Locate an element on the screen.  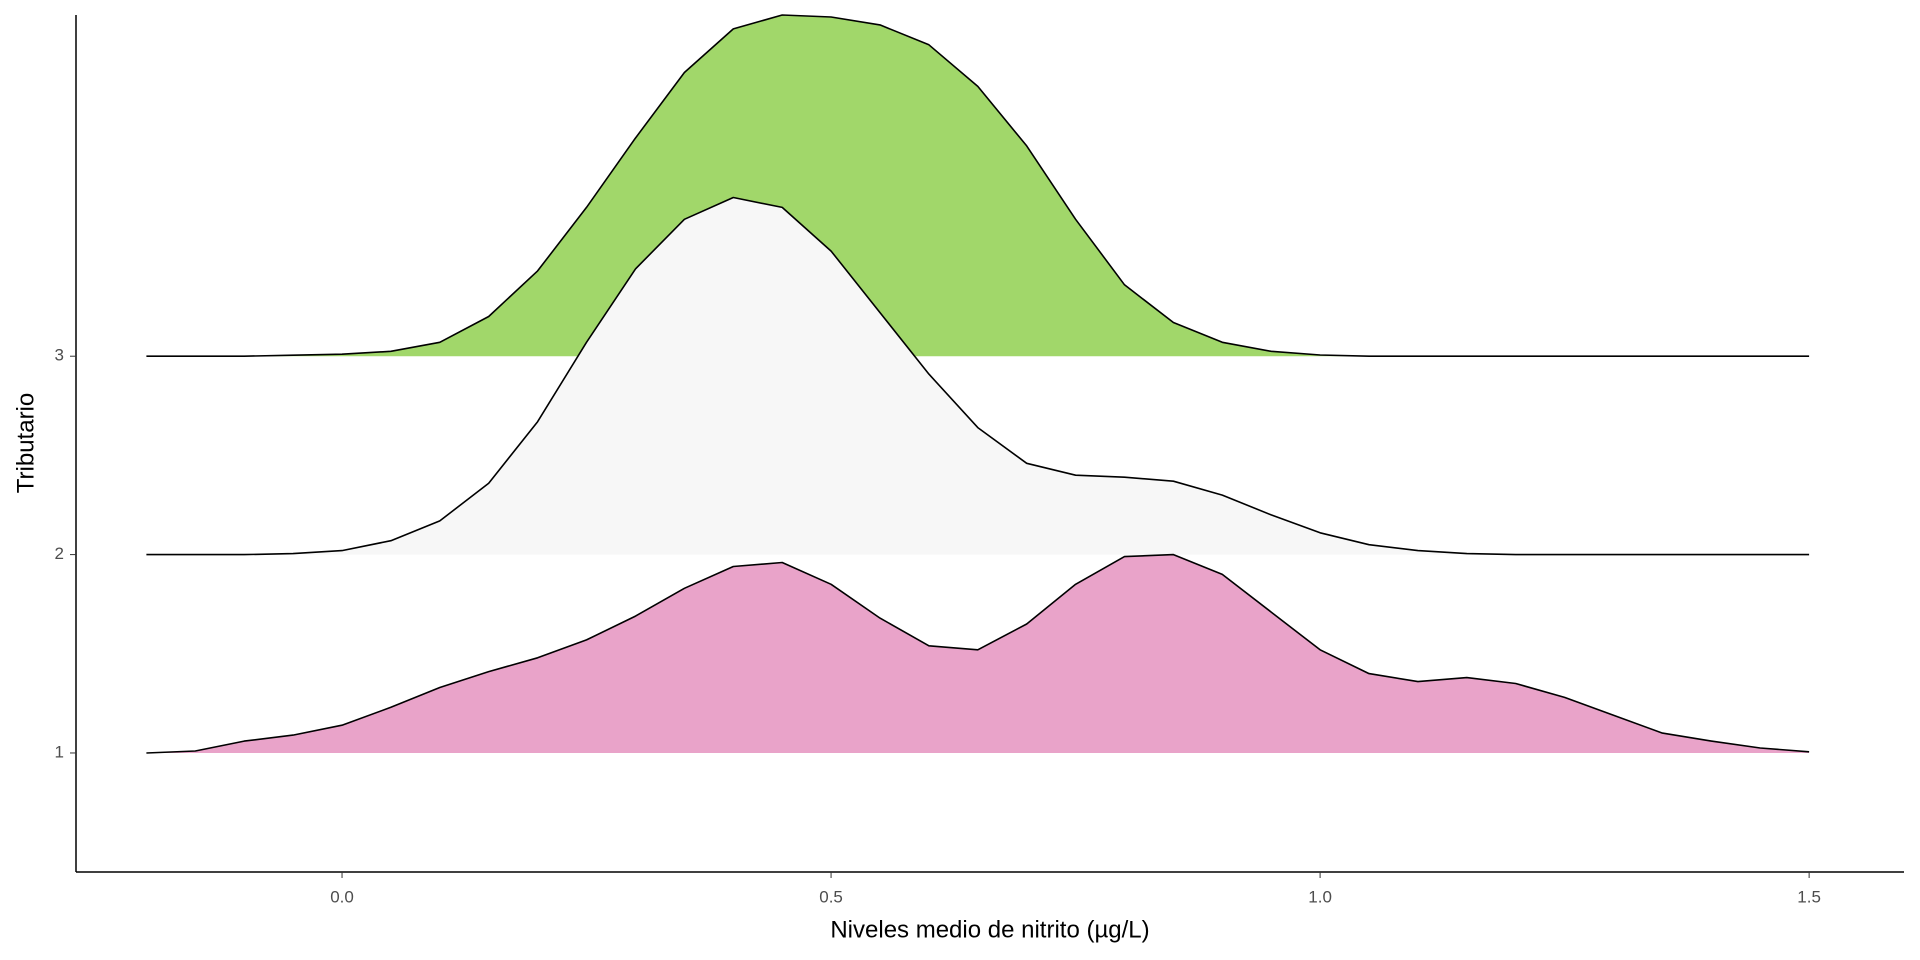
x-tick-label: 0.5 is located at coordinates (831, 896).